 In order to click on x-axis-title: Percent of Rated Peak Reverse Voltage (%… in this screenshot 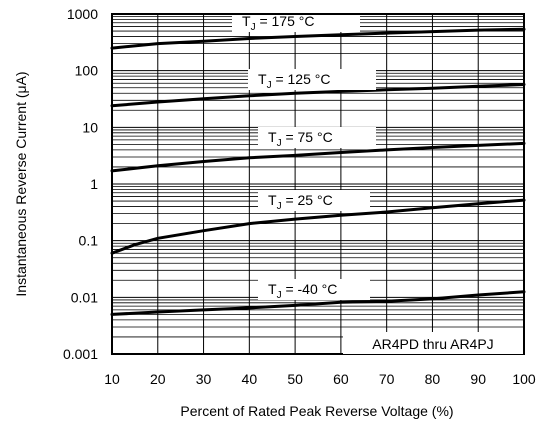, I will do `click(316, 411)`.